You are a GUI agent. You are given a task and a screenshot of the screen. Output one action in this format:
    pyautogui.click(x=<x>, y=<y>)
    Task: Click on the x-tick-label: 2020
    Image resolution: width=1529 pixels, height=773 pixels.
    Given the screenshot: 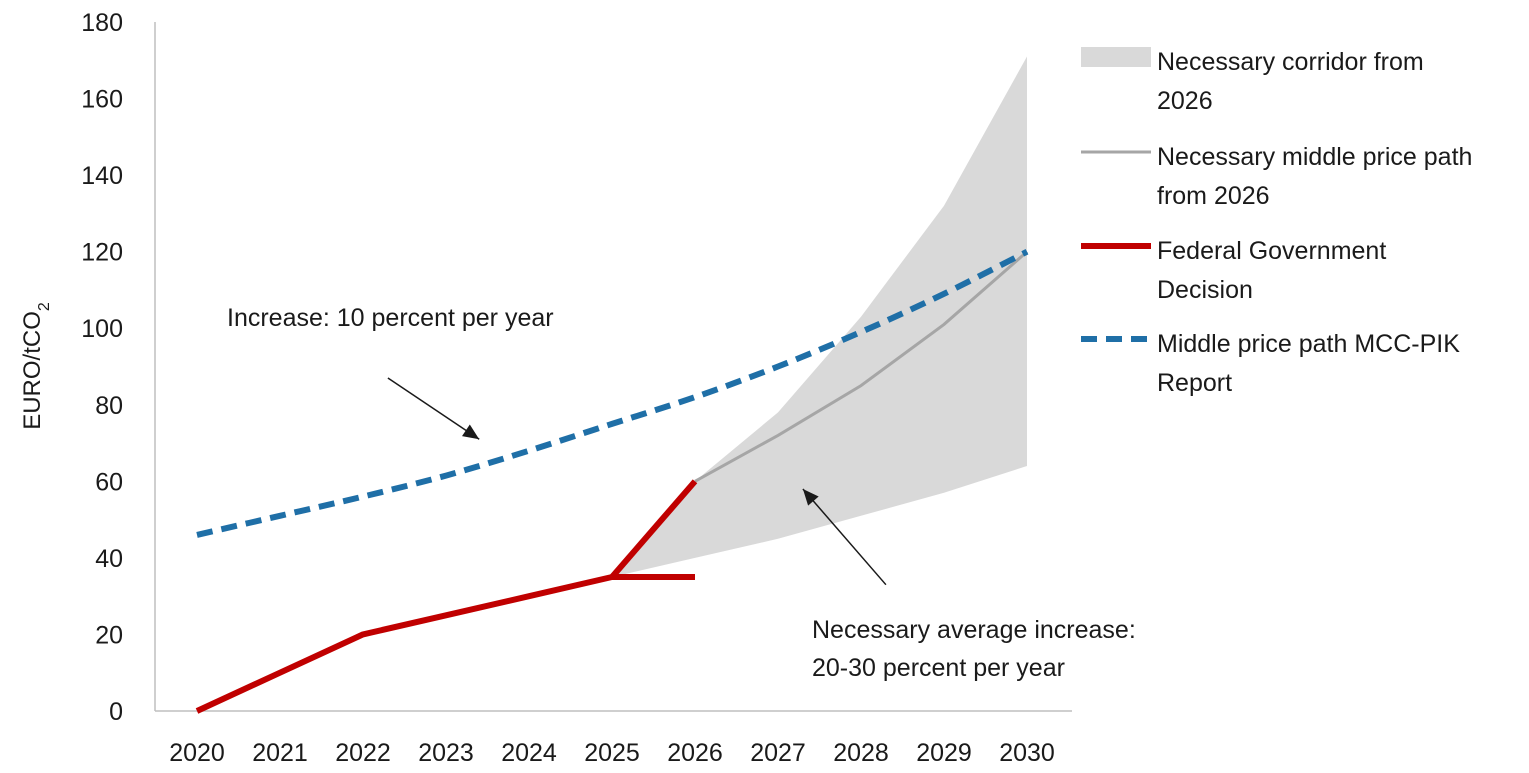 What is the action you would take?
    pyautogui.click(x=197, y=753)
    